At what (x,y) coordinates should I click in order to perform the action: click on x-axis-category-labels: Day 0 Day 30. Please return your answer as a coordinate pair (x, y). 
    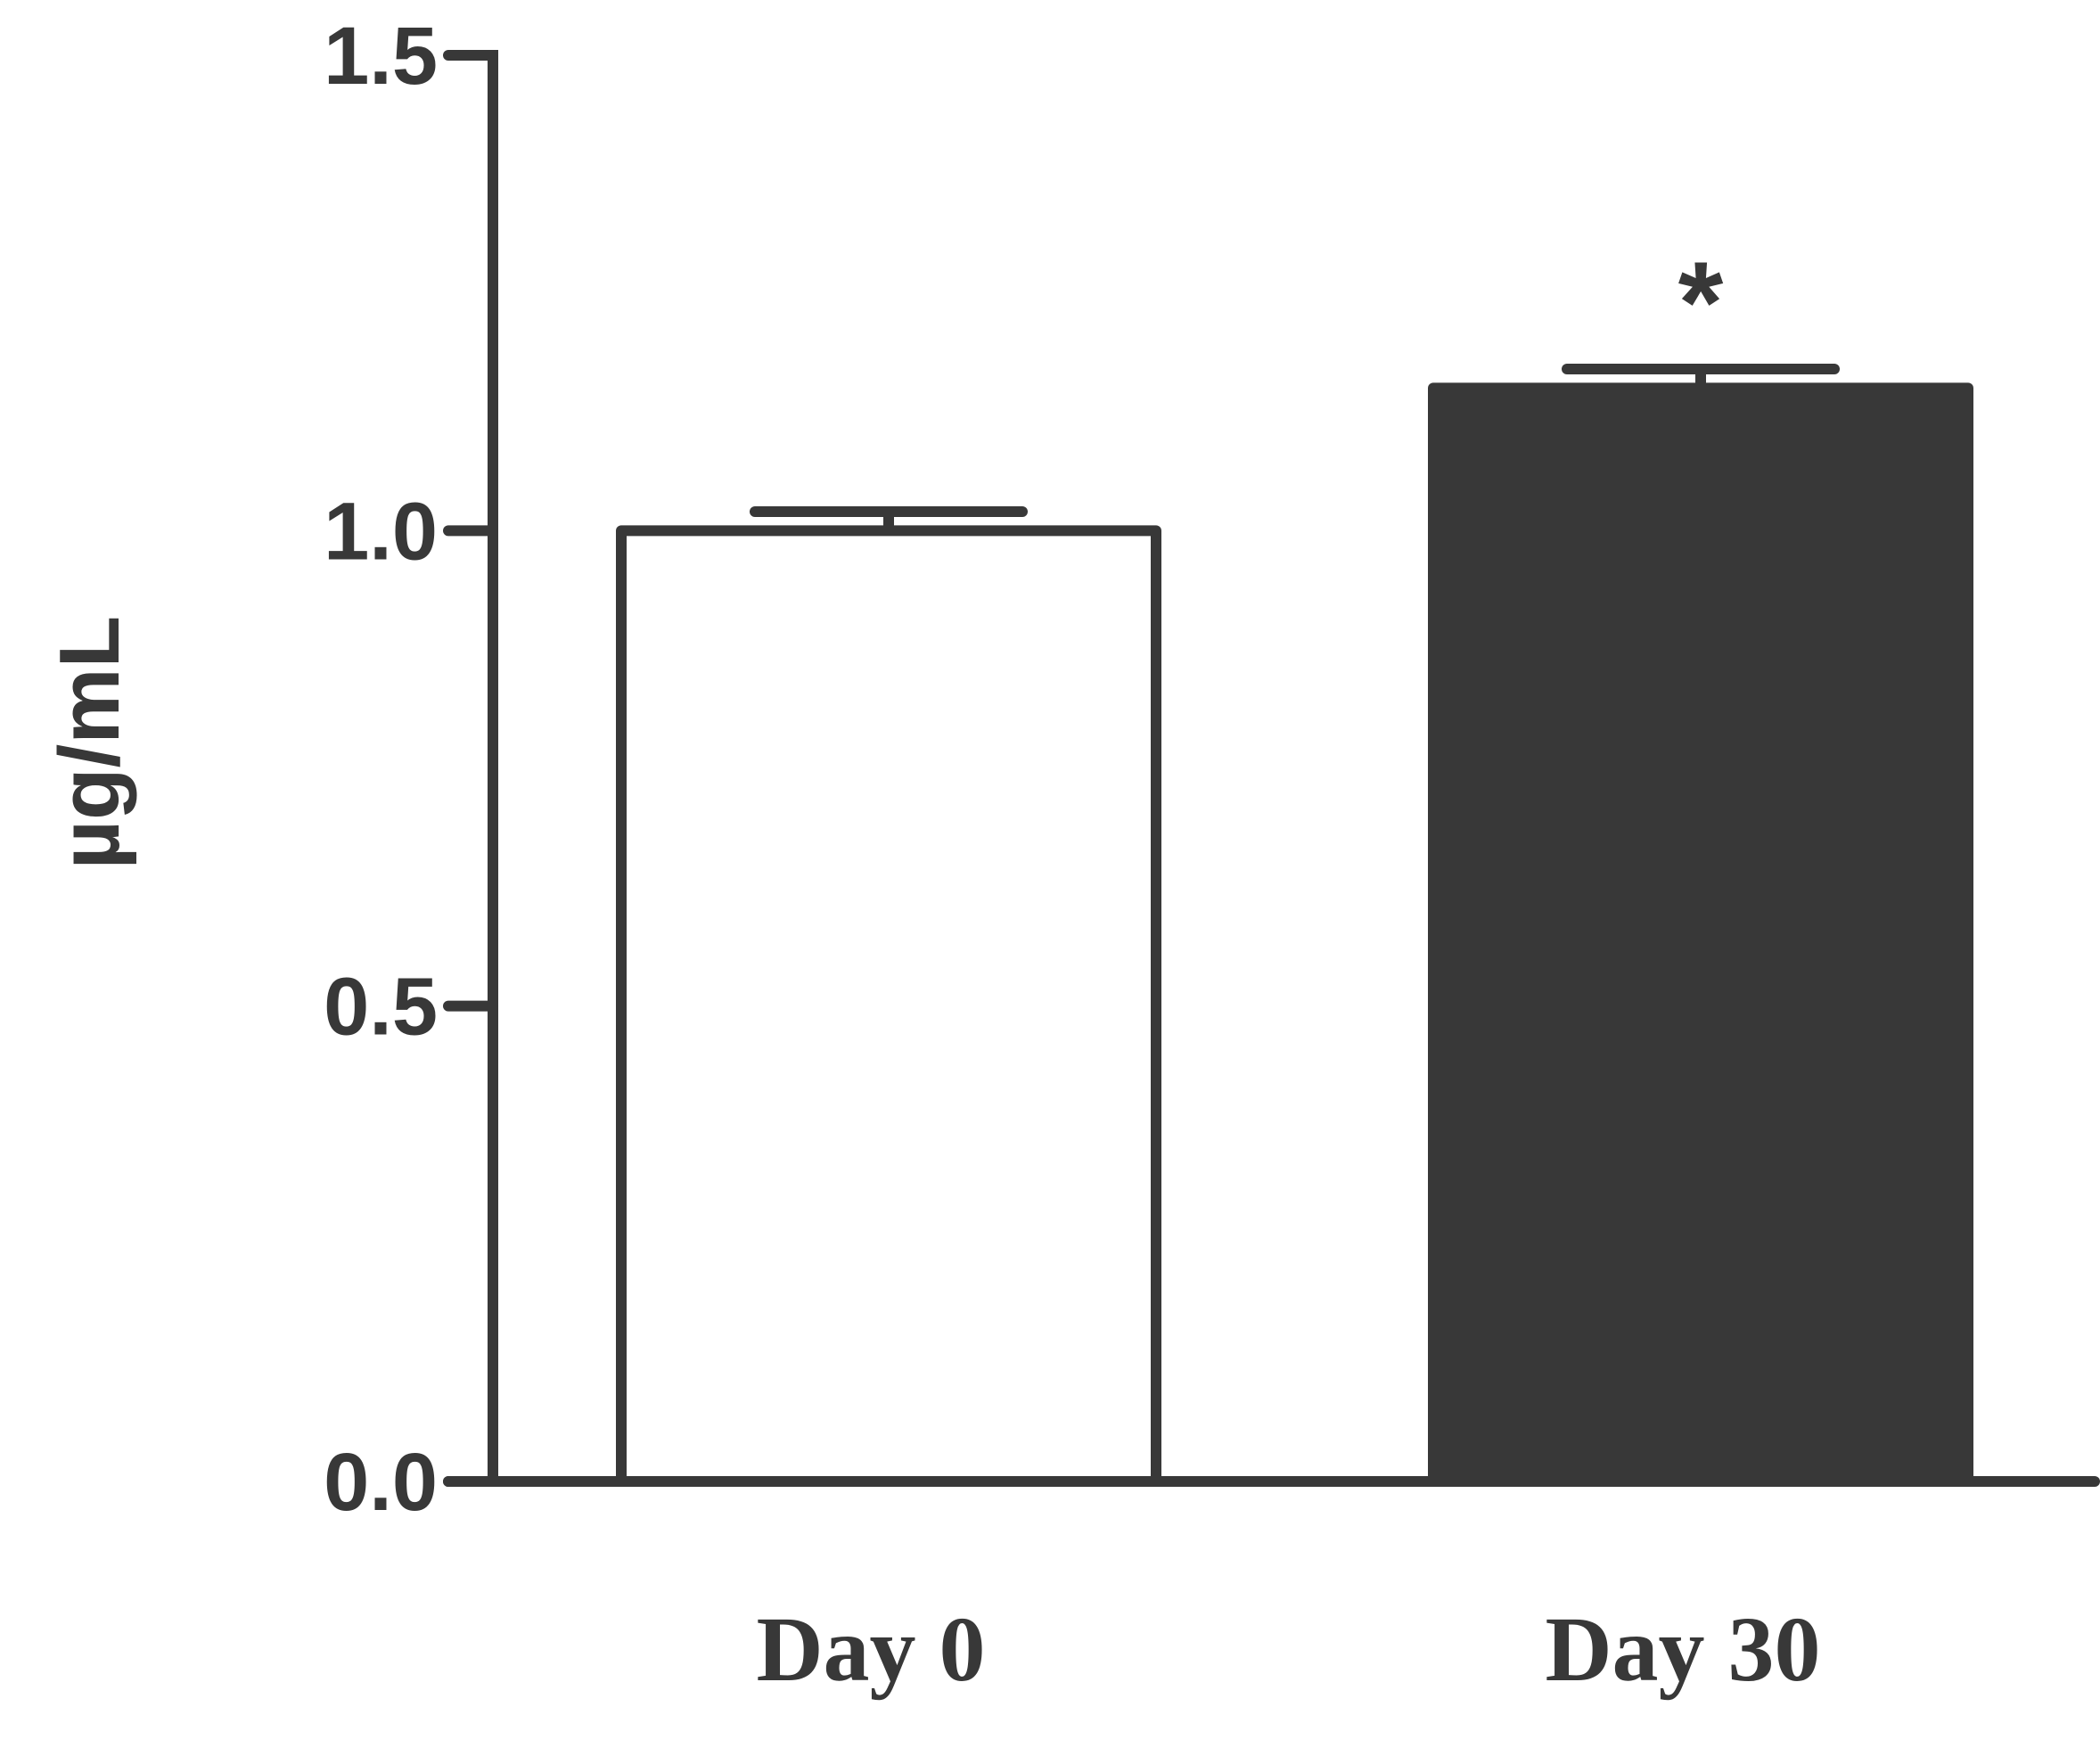
    Looking at the image, I should click on (1288, 1649).